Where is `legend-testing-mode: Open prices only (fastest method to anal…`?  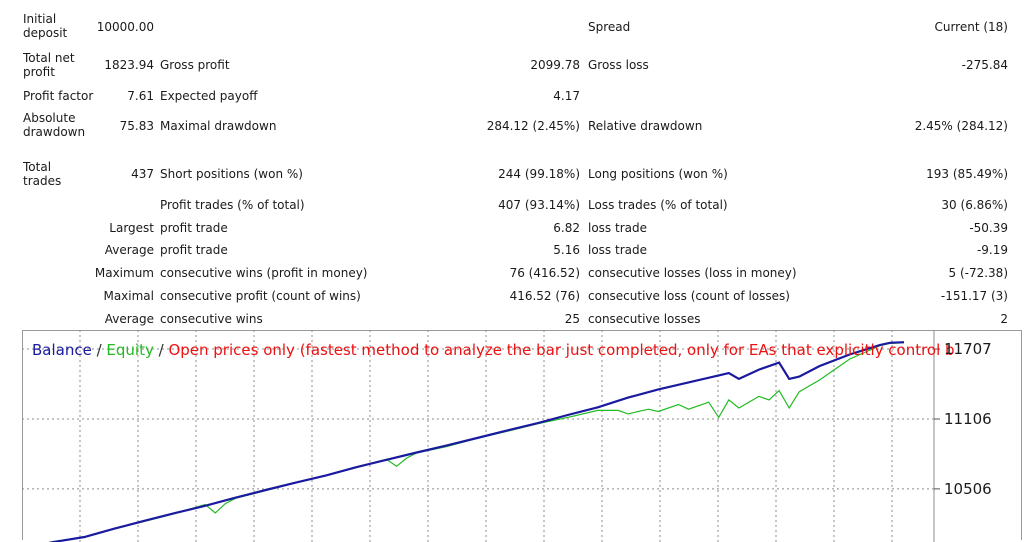
legend-testing-mode: Open prices only (fastest method to anal… is located at coordinates (561, 350).